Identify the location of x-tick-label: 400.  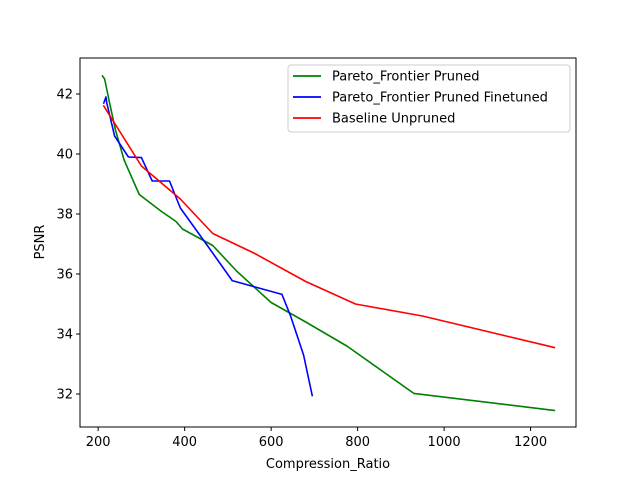
(184, 442).